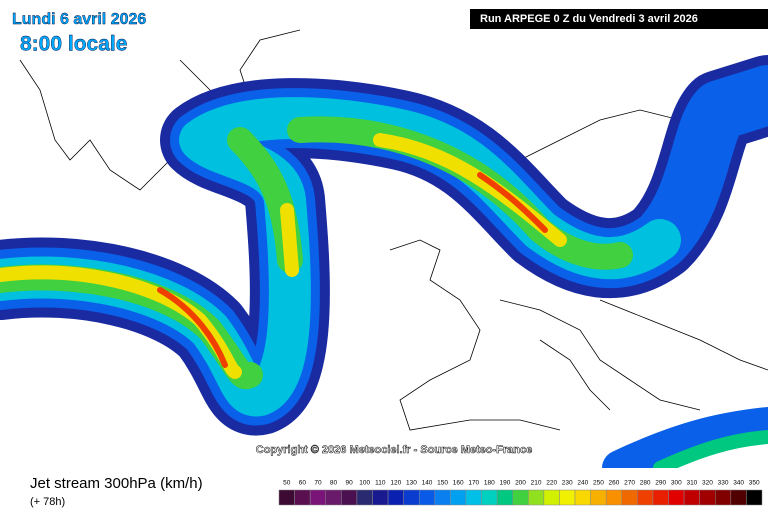  What do you see at coordinates (303, 483) in the screenshot?
I see `scale-label: 60` at bounding box center [303, 483].